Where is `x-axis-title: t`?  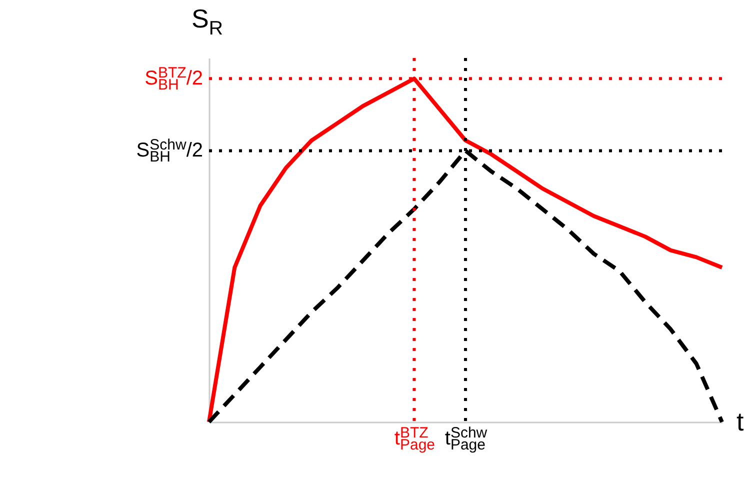 x-axis-title: t is located at coordinates (740, 421).